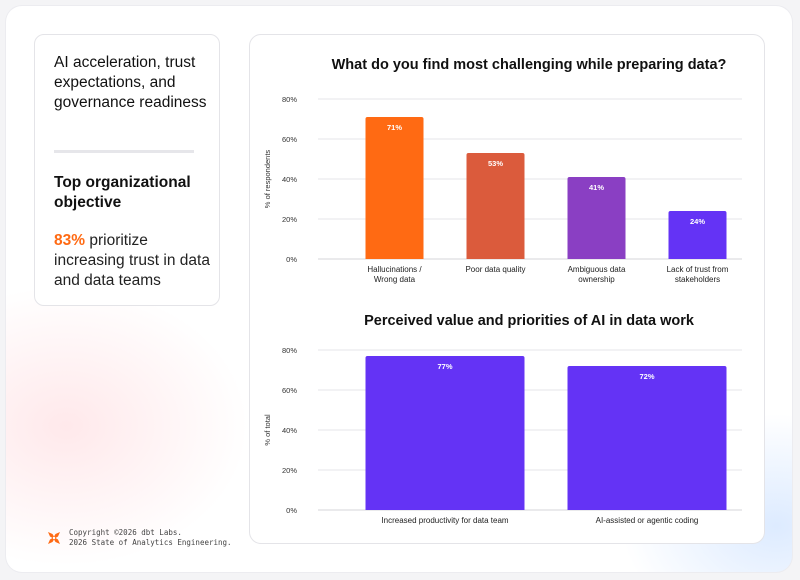 This screenshot has height=580, width=800. I want to click on chart-2-category-label: AI-assisted or agentic coding, so click(647, 520).